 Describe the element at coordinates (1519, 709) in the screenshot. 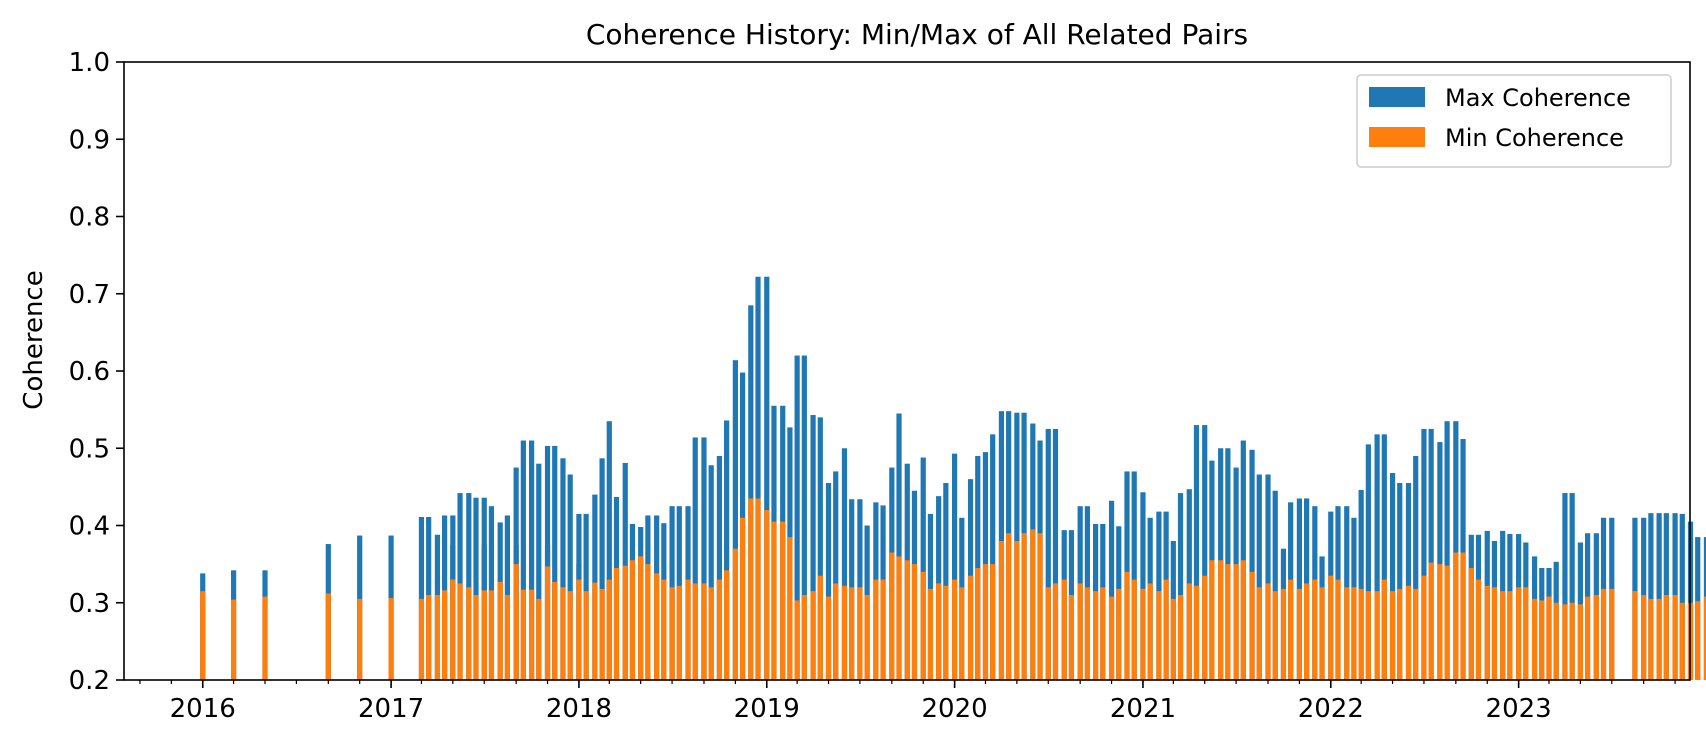

I see `x-tick-label: 2023` at that location.